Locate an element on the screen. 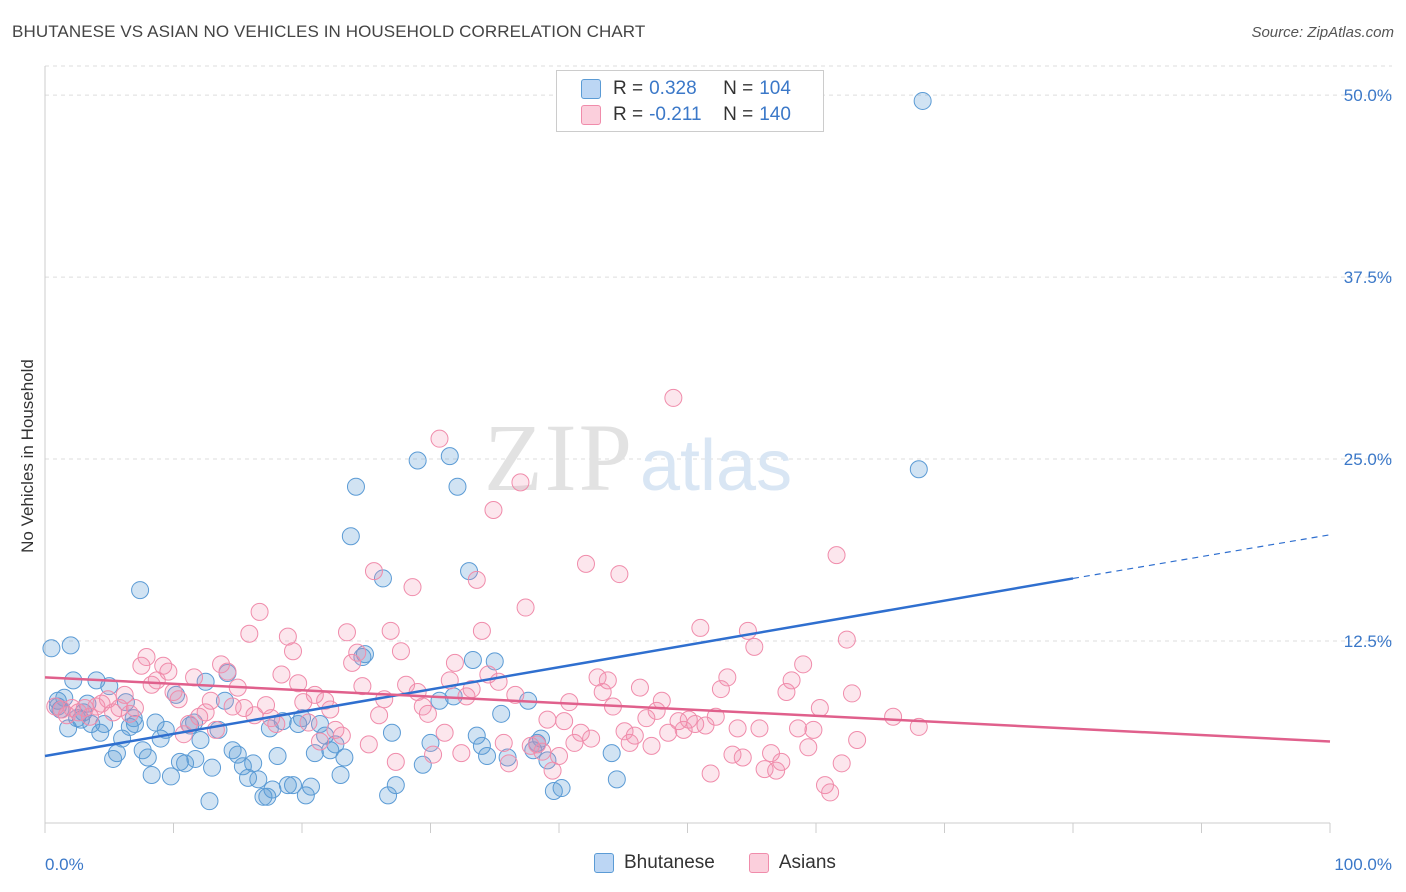  x-tick-label: 0.0% is located at coordinates (64, 864).